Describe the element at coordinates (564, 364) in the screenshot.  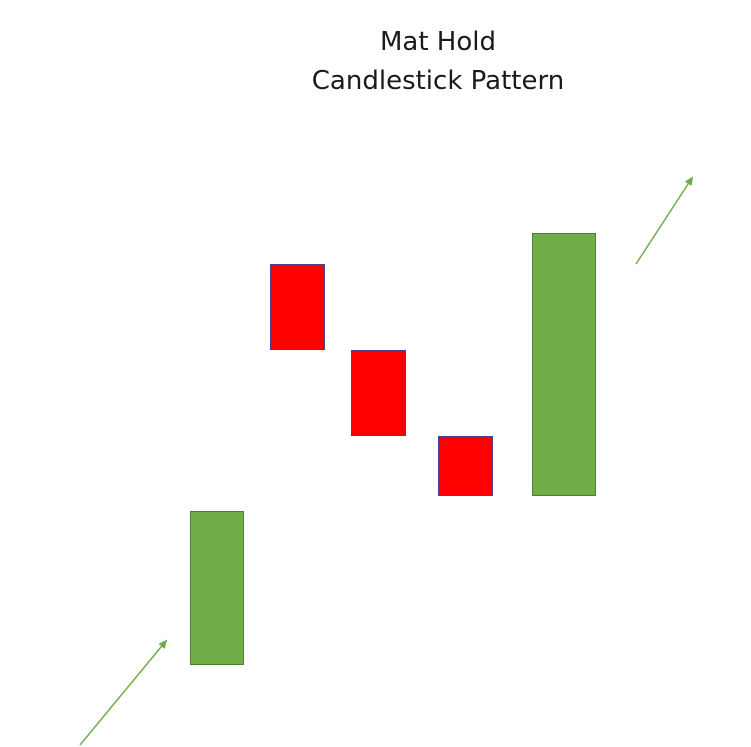
I see `candle-5-bullish` at that location.